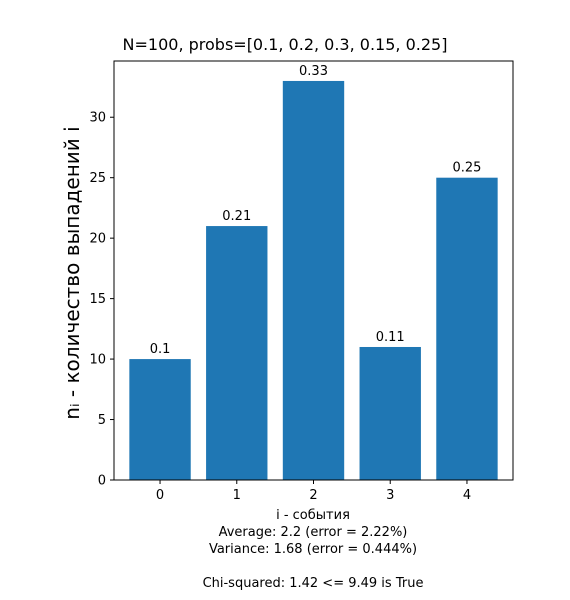 The width and height of the screenshot is (570, 600). I want to click on x-tick-label: 2, so click(313, 495).